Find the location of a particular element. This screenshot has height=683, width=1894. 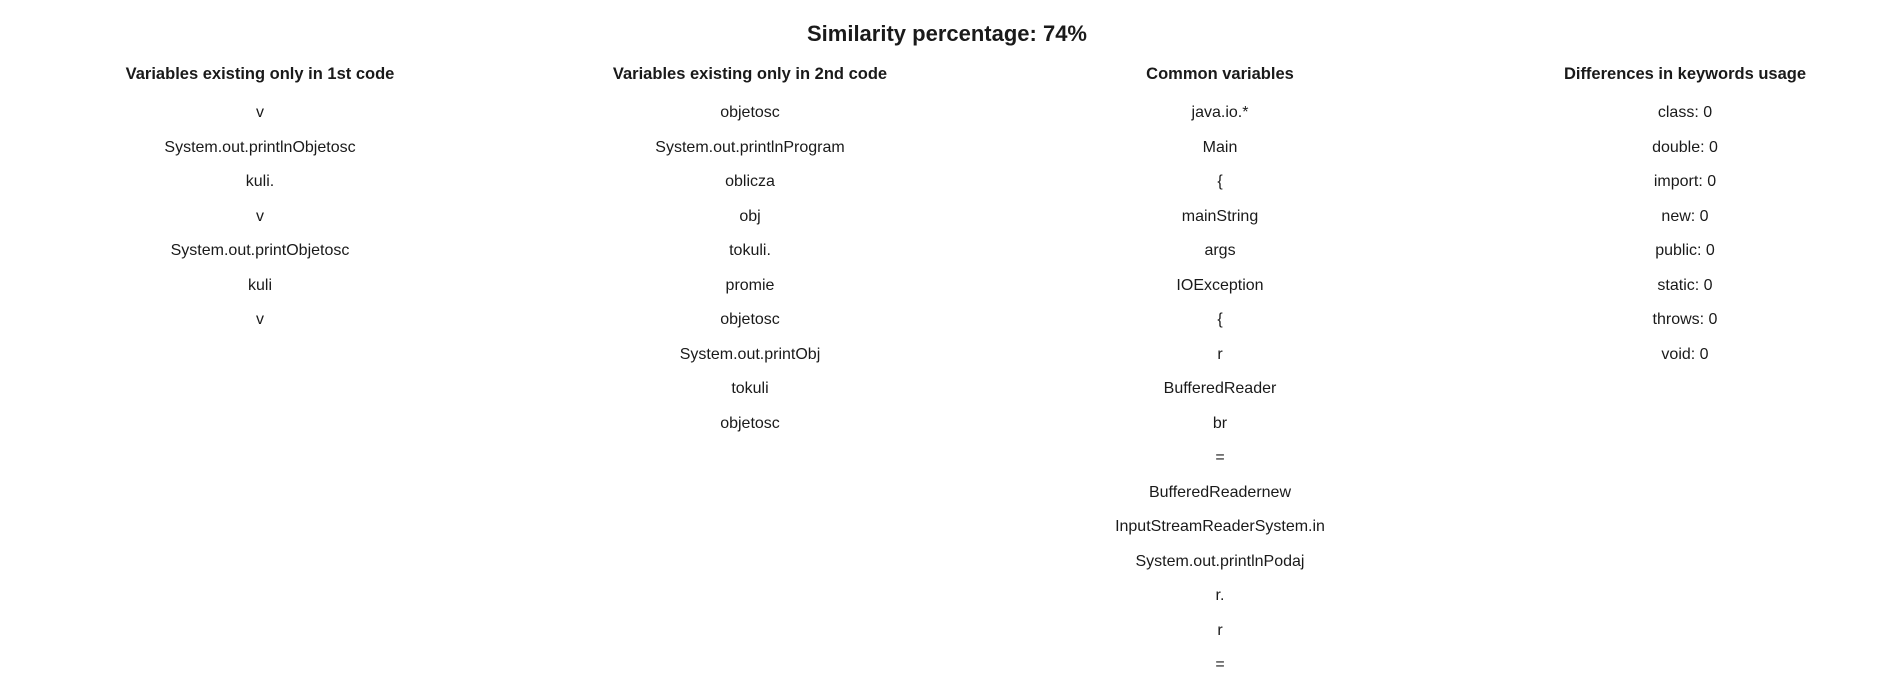

list-item: oblicza is located at coordinates (750, 181).